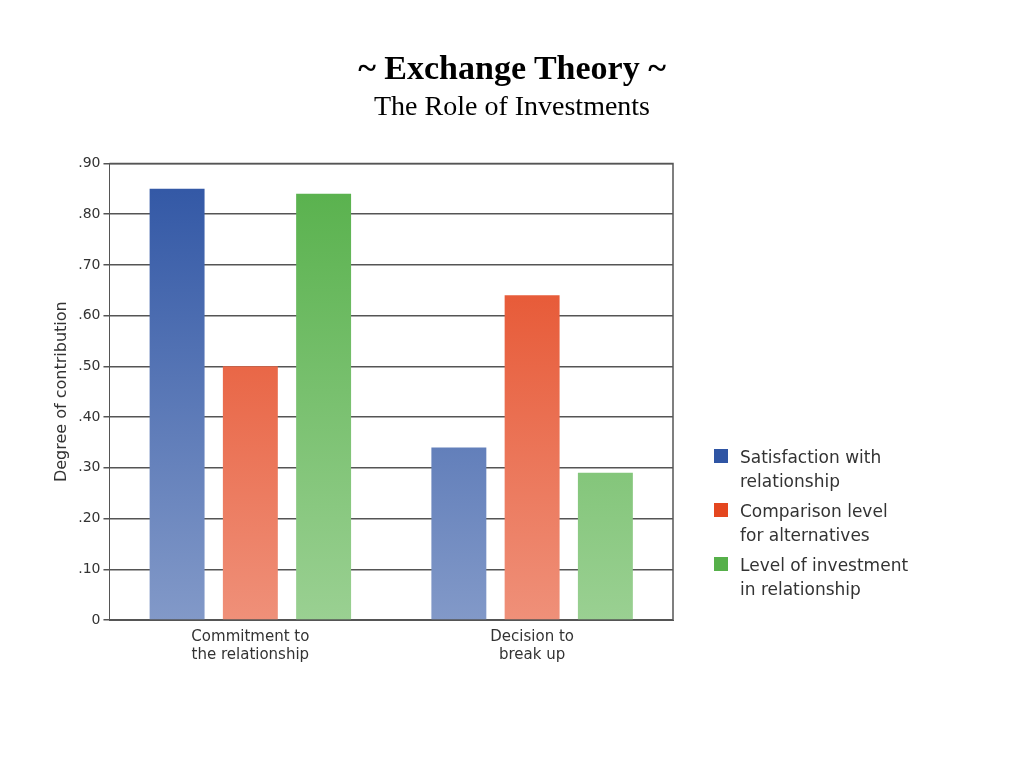  Describe the element at coordinates (811, 469) in the screenshot. I see `legend-label: Satisfaction with relationship` at that location.